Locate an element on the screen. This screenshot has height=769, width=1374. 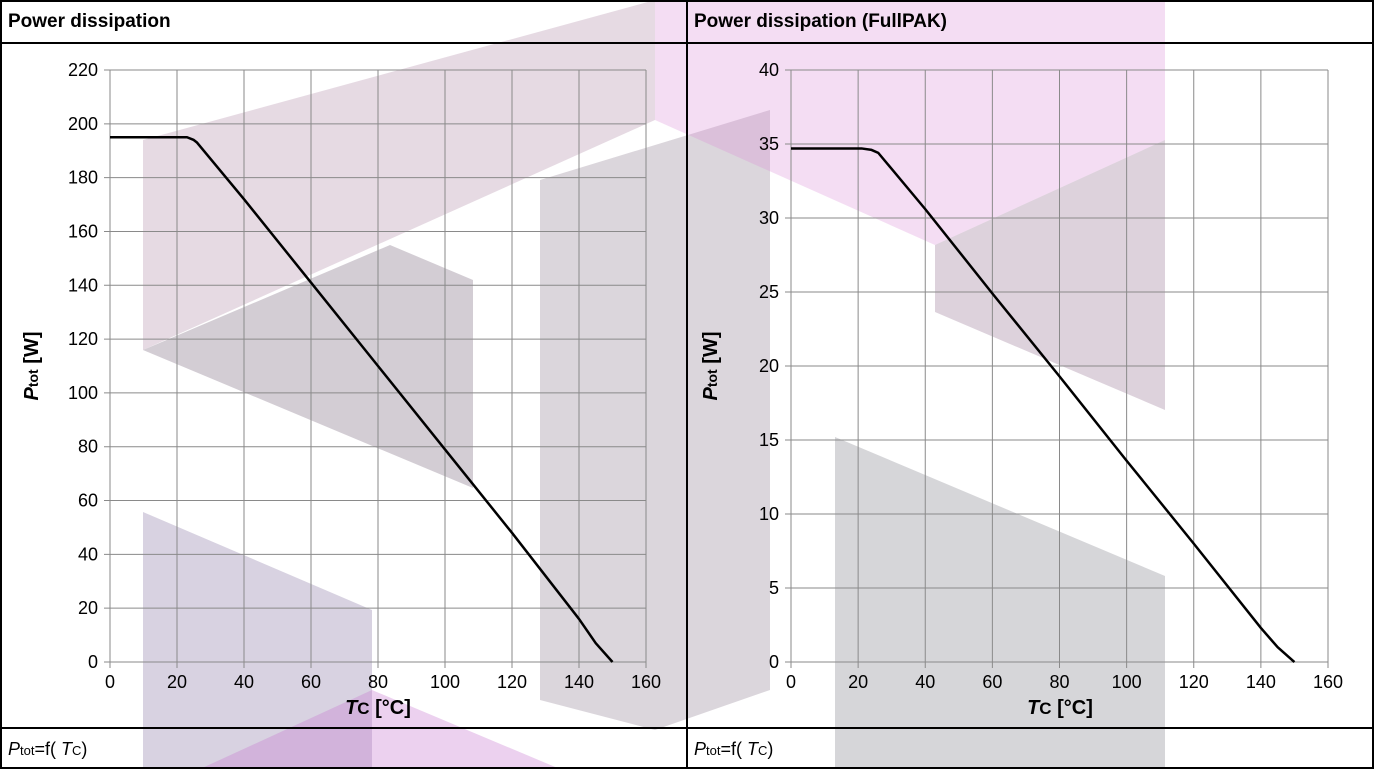
panel-divider is located at coordinates (687, 384).